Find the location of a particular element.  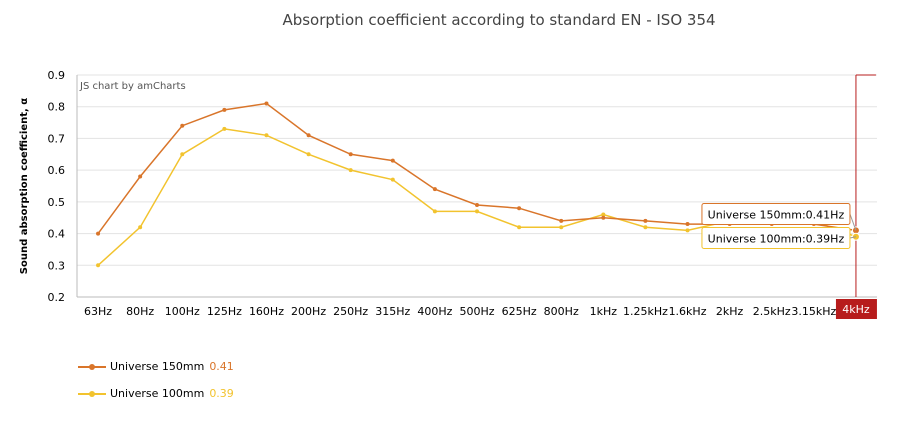

legend-item-universe-150mm: Universe 150mm 0.41 is located at coordinates (156, 366).